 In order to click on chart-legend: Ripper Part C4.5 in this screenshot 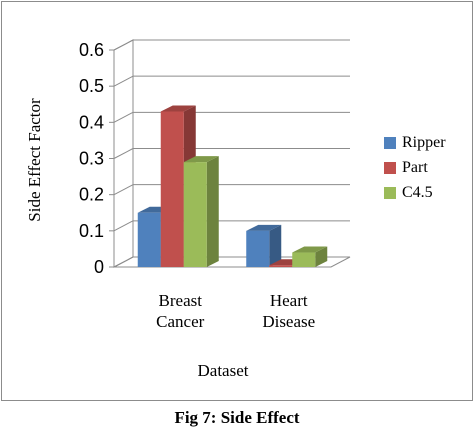, I will do `click(415, 167)`.